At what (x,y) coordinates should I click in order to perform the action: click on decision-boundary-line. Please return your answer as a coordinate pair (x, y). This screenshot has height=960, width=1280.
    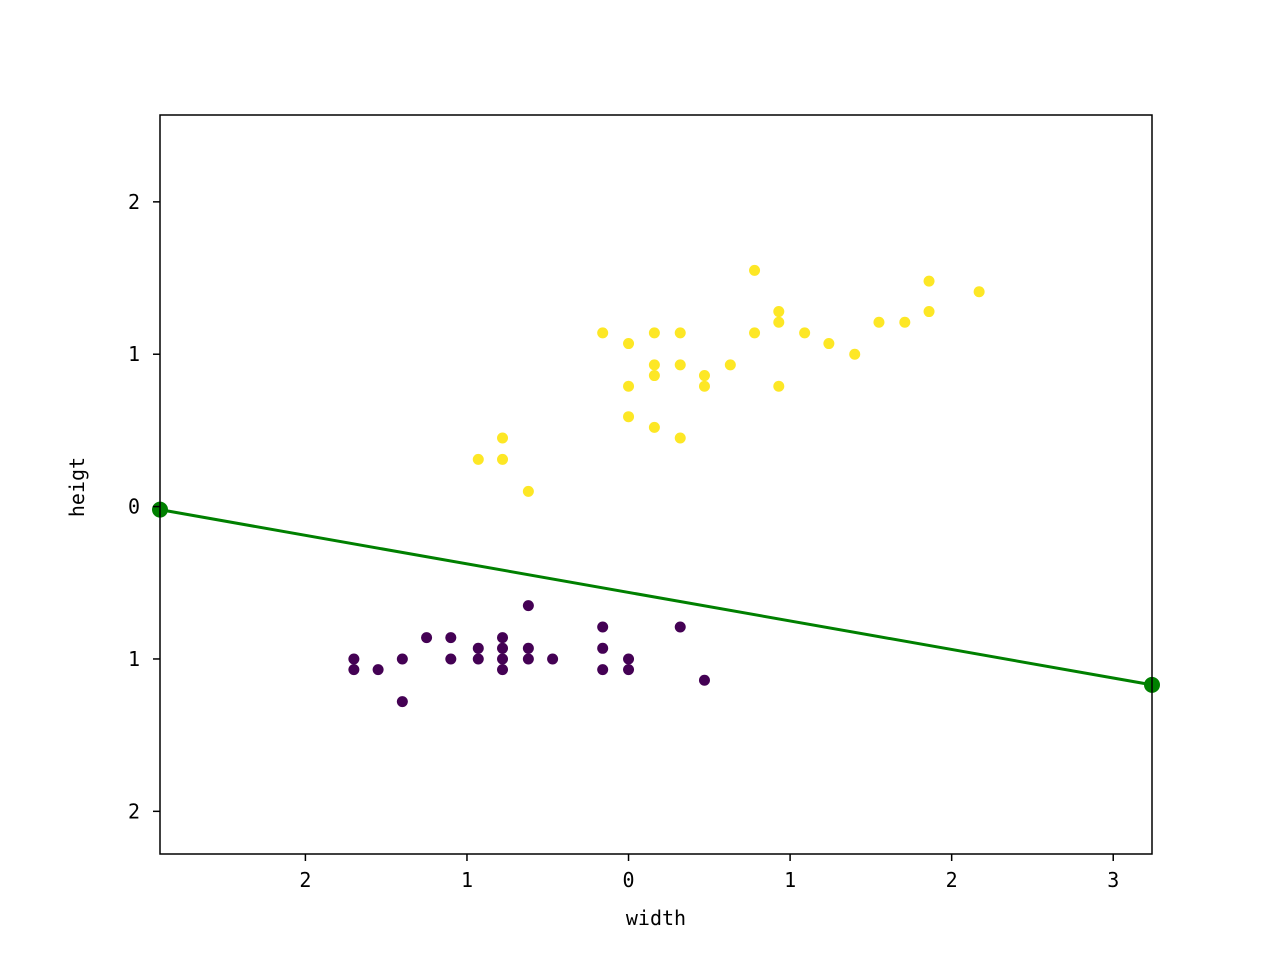
    Looking at the image, I should click on (656, 597).